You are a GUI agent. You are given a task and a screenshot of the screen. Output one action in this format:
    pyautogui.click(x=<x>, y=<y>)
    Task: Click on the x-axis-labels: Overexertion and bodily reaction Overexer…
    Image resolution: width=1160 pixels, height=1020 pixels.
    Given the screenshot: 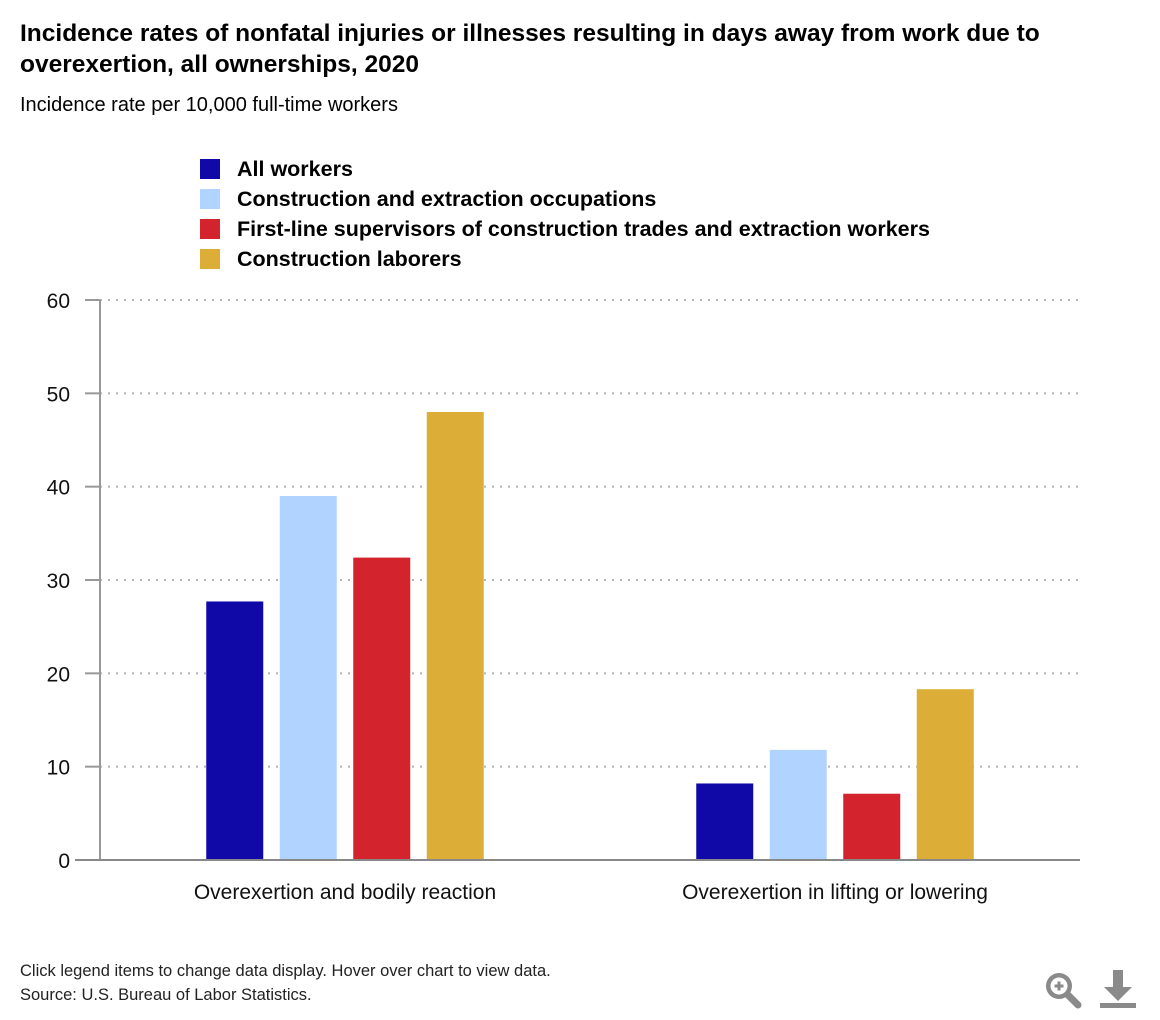 What is the action you would take?
    pyautogui.click(x=591, y=892)
    